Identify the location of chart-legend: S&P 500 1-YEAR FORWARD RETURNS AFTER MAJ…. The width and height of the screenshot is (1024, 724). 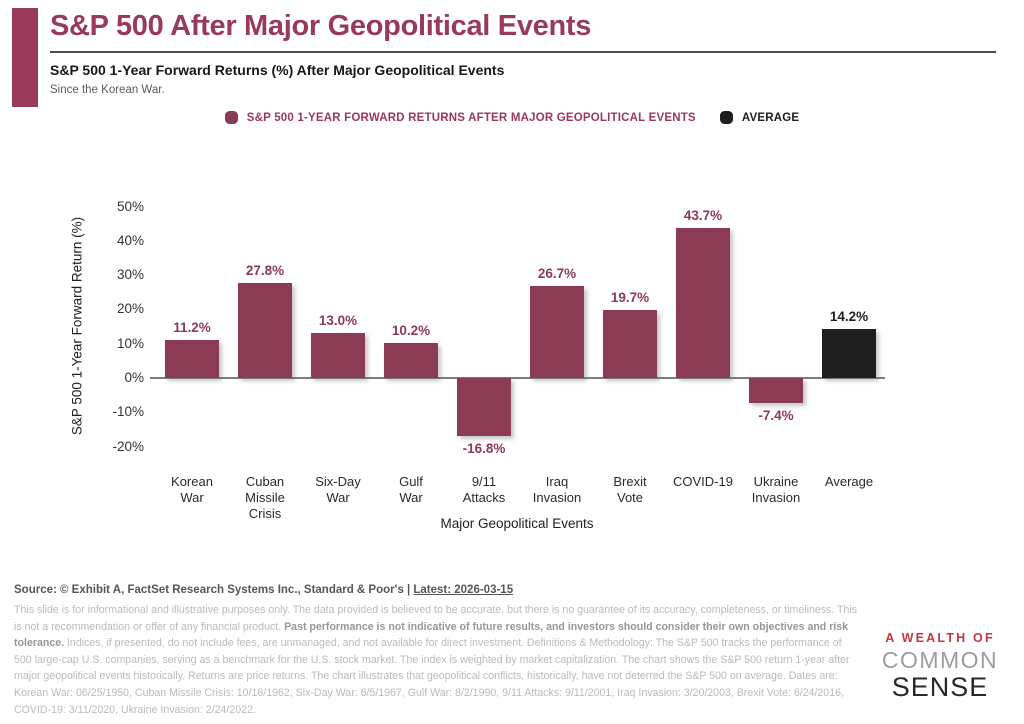
(512, 117).